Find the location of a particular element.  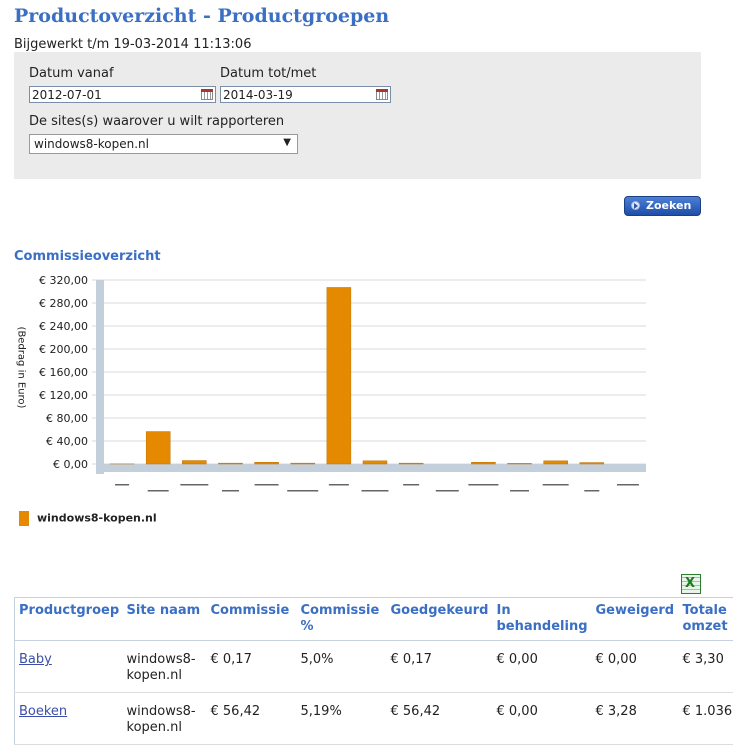

product-group-link: Baby is located at coordinates (35, 659).